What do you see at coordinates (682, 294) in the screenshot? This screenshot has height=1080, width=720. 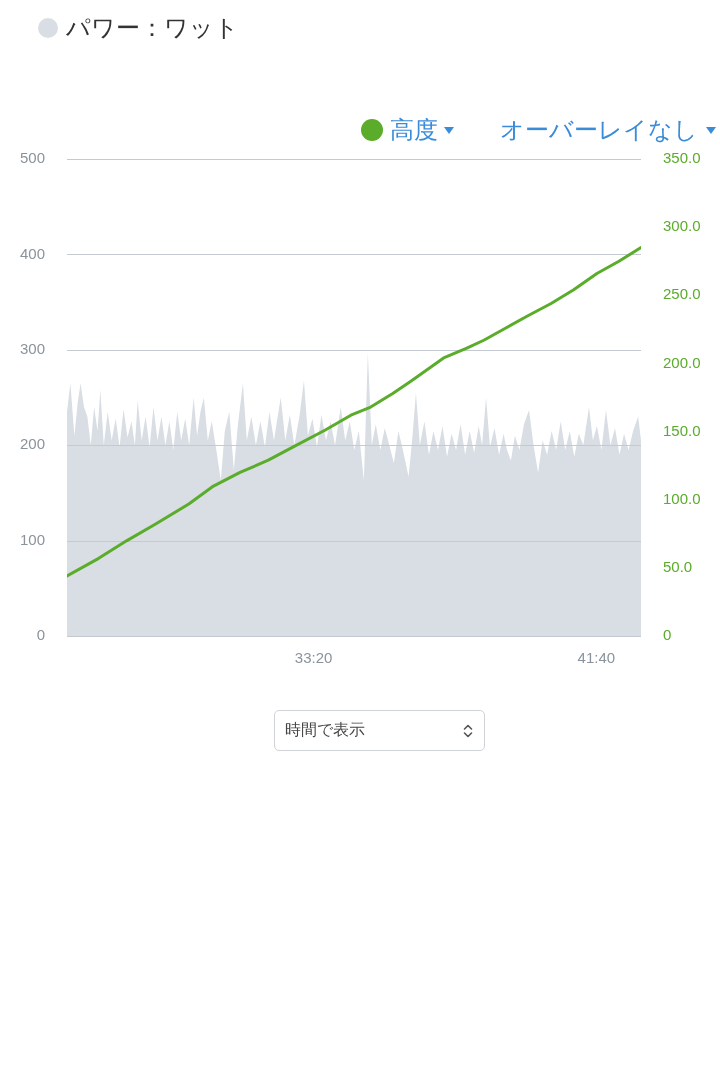 I see `y2-tick-label: 250.0` at bounding box center [682, 294].